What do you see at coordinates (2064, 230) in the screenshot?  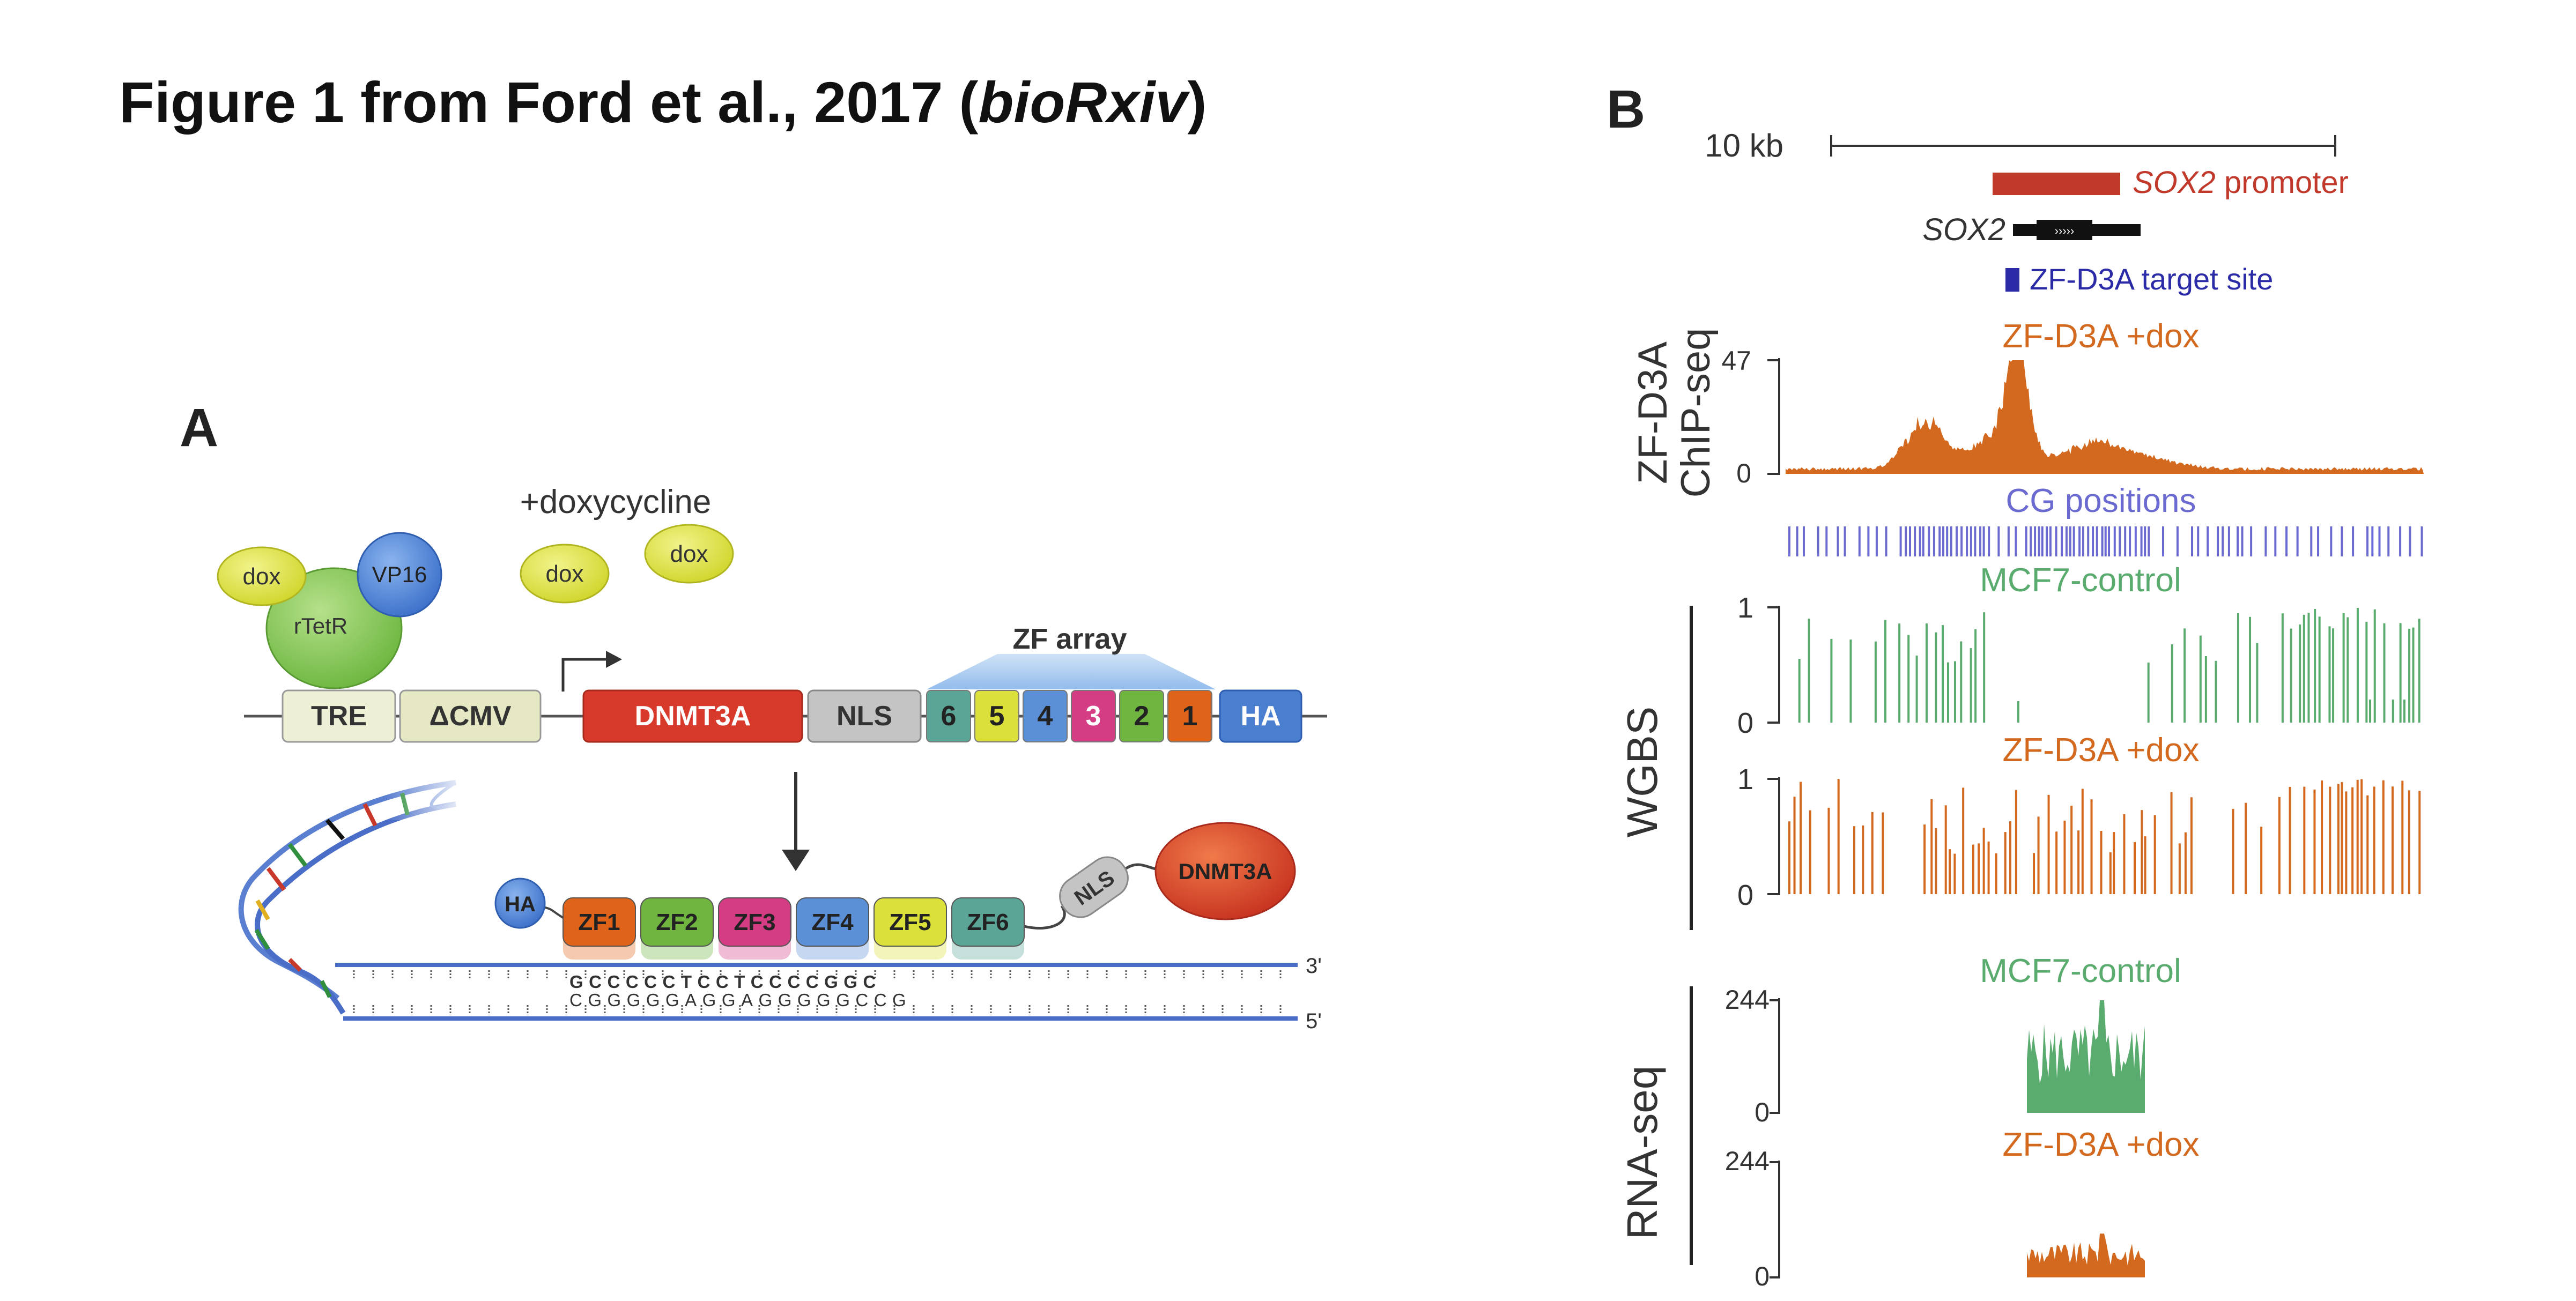 I see `gene-exon` at bounding box center [2064, 230].